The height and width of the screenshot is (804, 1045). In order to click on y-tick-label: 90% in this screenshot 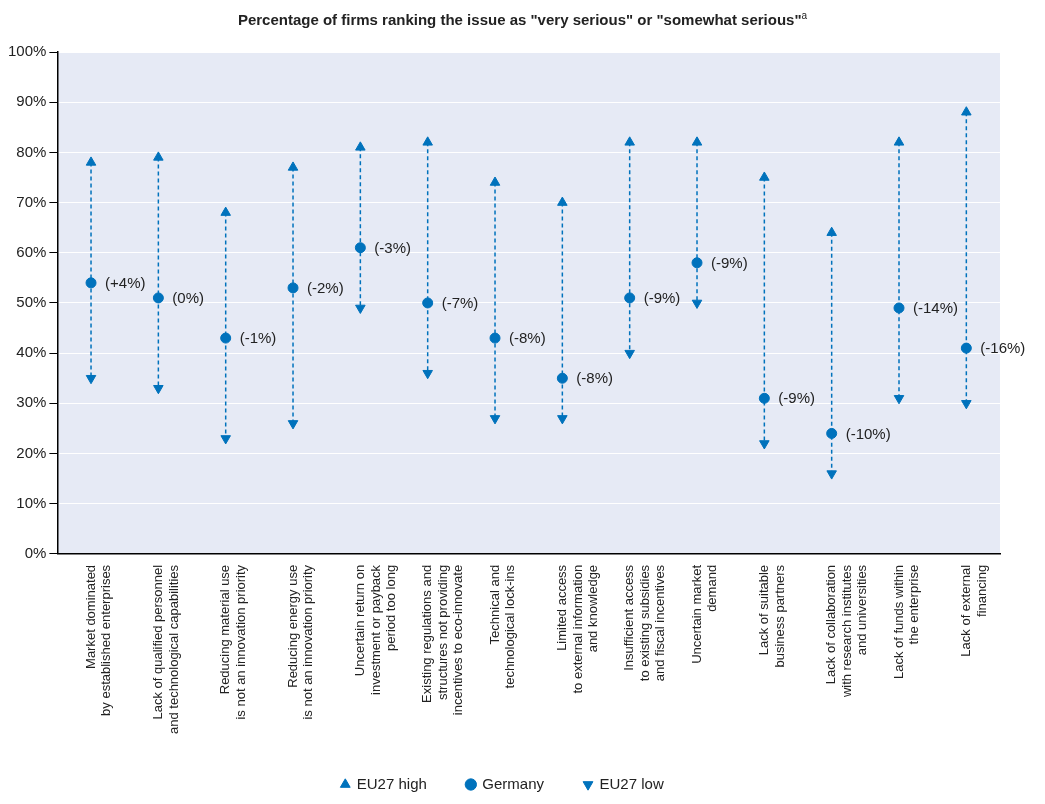, I will do `click(31, 101)`.